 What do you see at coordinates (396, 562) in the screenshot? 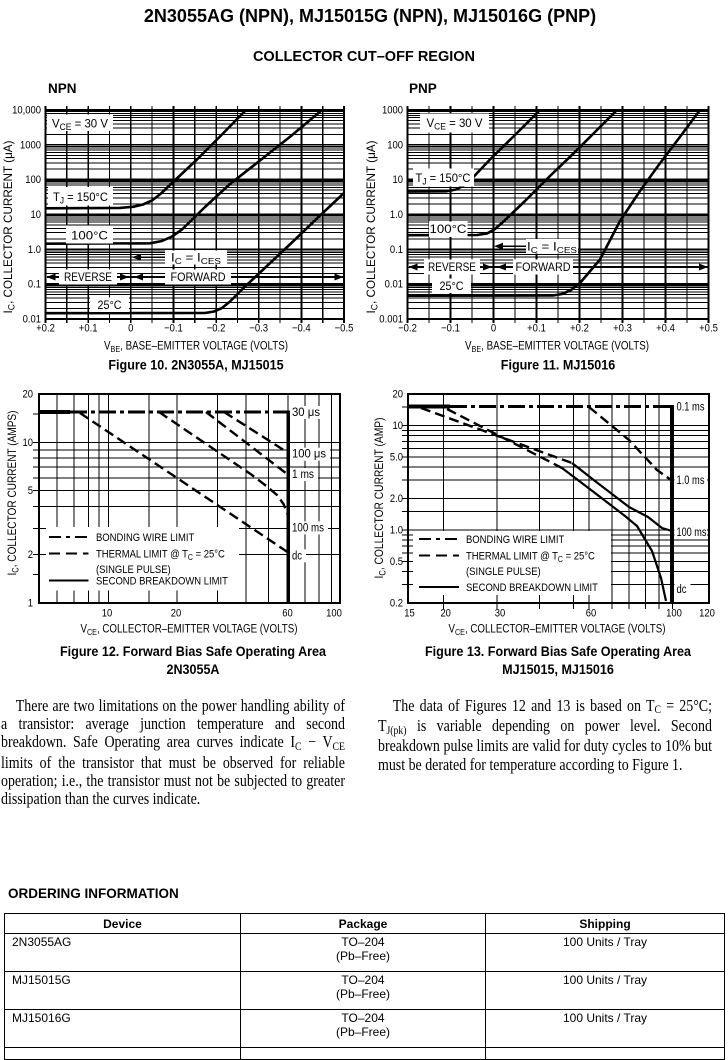
I see `svg-text: 0.5` at bounding box center [396, 562].